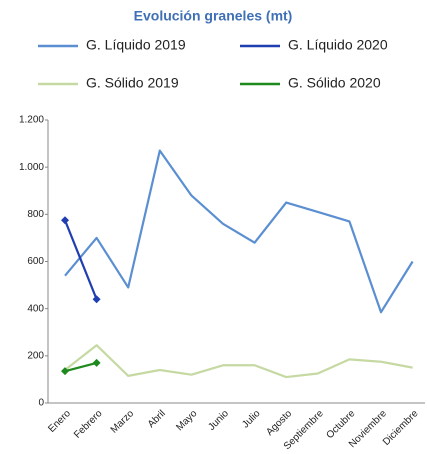 Image resolution: width=427 pixels, height=454 pixels. What do you see at coordinates (132, 83) in the screenshot?
I see `legend-text: G. Sólido 2019` at bounding box center [132, 83].